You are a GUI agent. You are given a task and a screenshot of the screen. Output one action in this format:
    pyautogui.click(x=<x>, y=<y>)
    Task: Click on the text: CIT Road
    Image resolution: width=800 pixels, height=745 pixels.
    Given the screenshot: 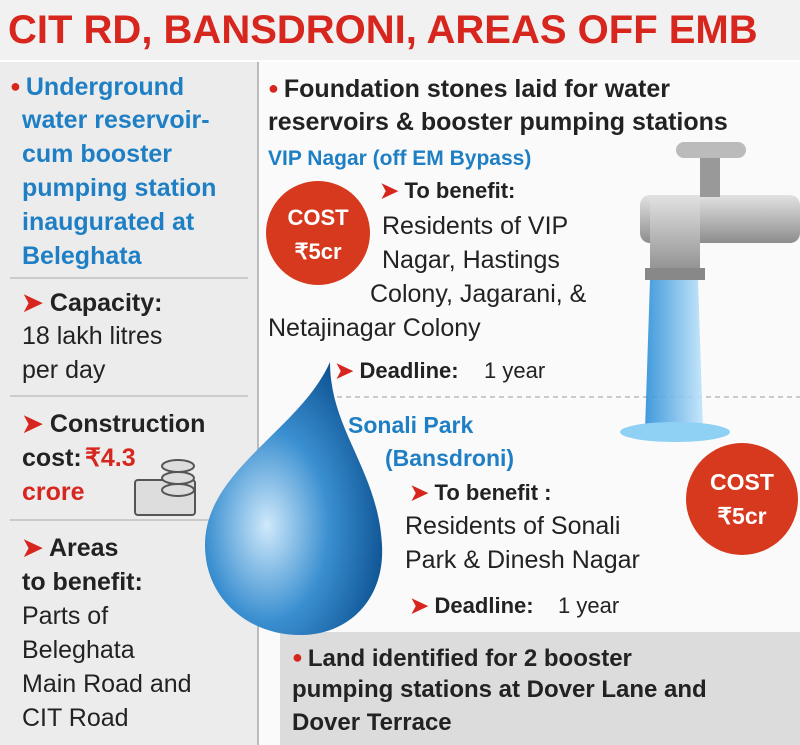 What is the action you would take?
    pyautogui.click(x=75, y=718)
    